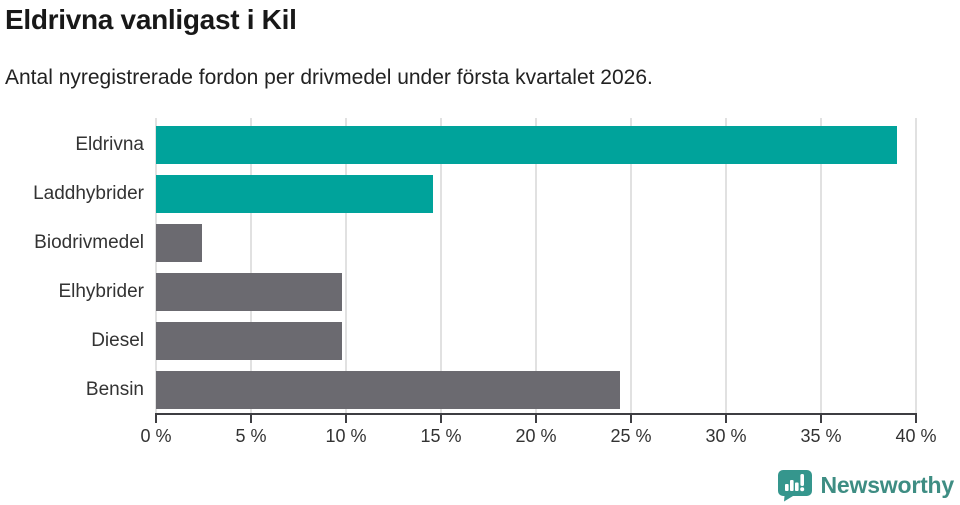 This screenshot has width=960, height=505. Describe the element at coordinates (346, 436) in the screenshot. I see `x-axis-tick-label: 10 %` at that location.